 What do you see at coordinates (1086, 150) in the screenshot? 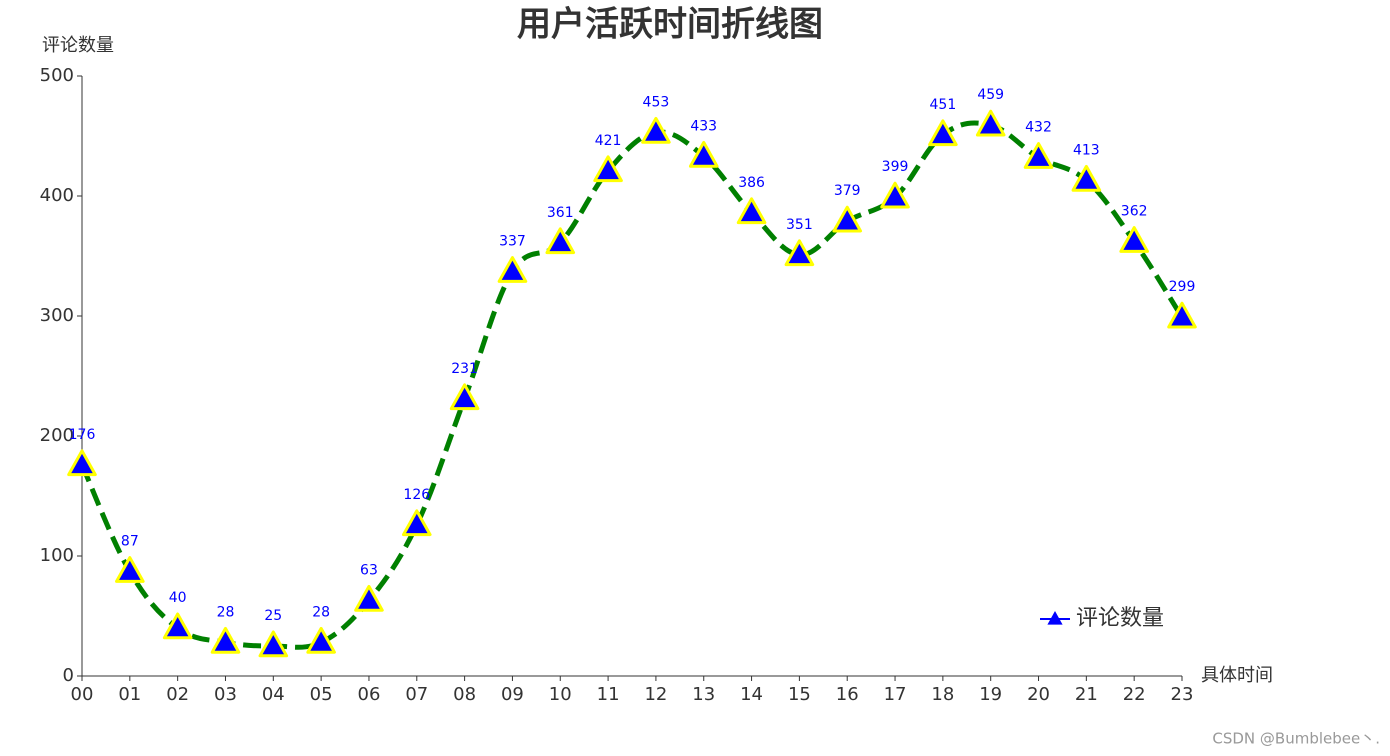
I see `data-label: 413` at bounding box center [1086, 150].